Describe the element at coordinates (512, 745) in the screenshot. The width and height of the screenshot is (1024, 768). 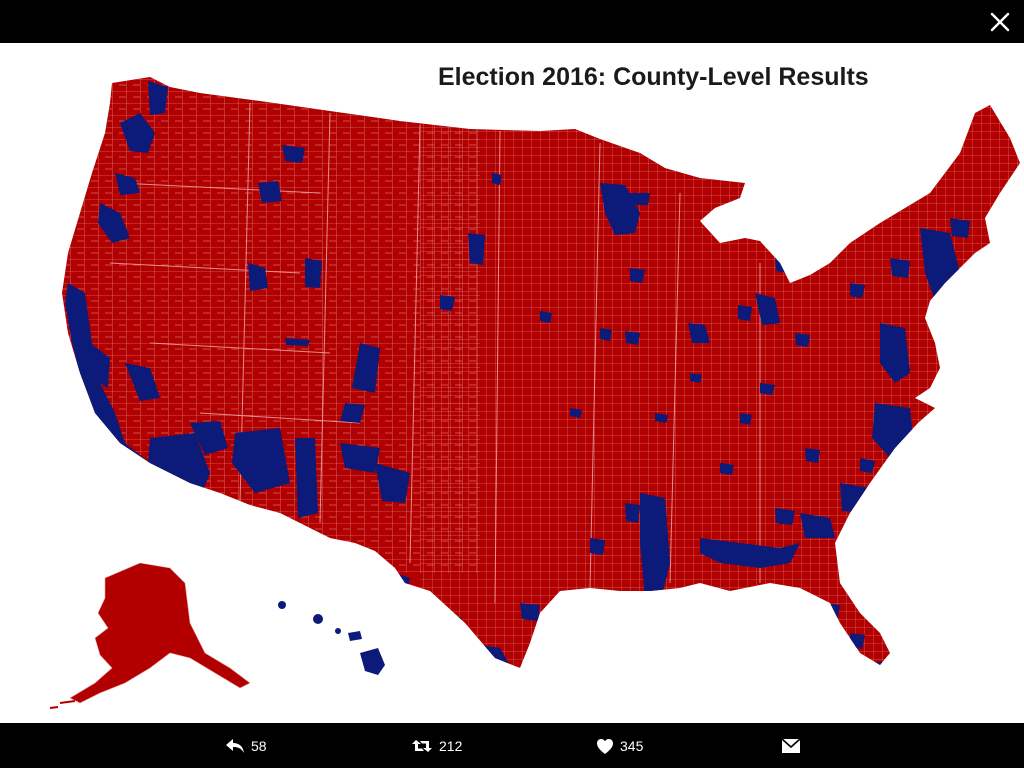
I see `tweet-actions-bar: 58 212 345` at that location.